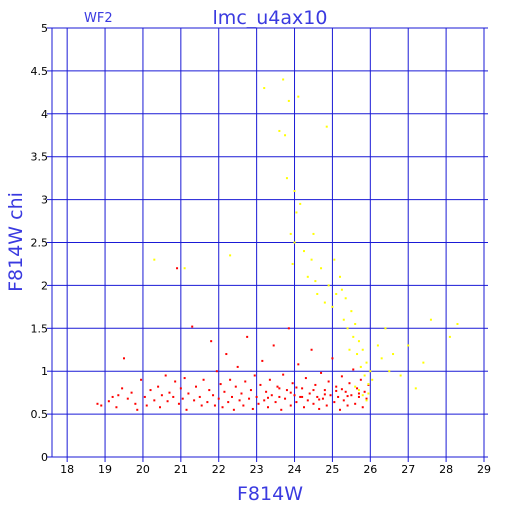 The height and width of the screenshot is (512, 512). What do you see at coordinates (219, 469) in the screenshot?
I see `x-tick-label: 22` at bounding box center [219, 469].